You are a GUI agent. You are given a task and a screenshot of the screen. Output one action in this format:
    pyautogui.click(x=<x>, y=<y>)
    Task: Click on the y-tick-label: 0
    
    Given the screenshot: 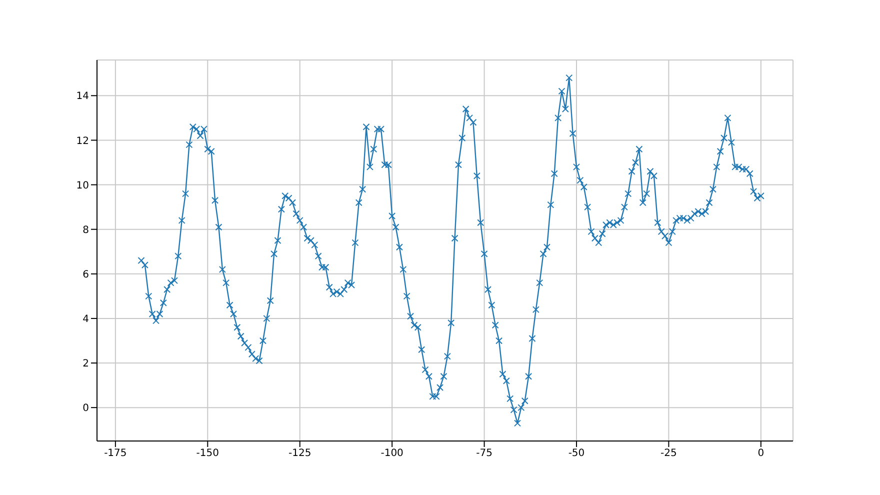 What is the action you would take?
    pyautogui.click(x=85, y=408)
    